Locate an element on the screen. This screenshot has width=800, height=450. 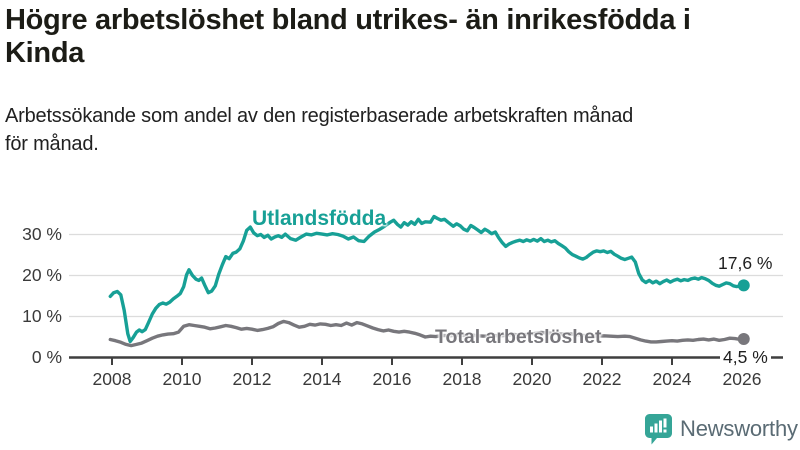
x-tick-label: 2020 is located at coordinates (532, 378).